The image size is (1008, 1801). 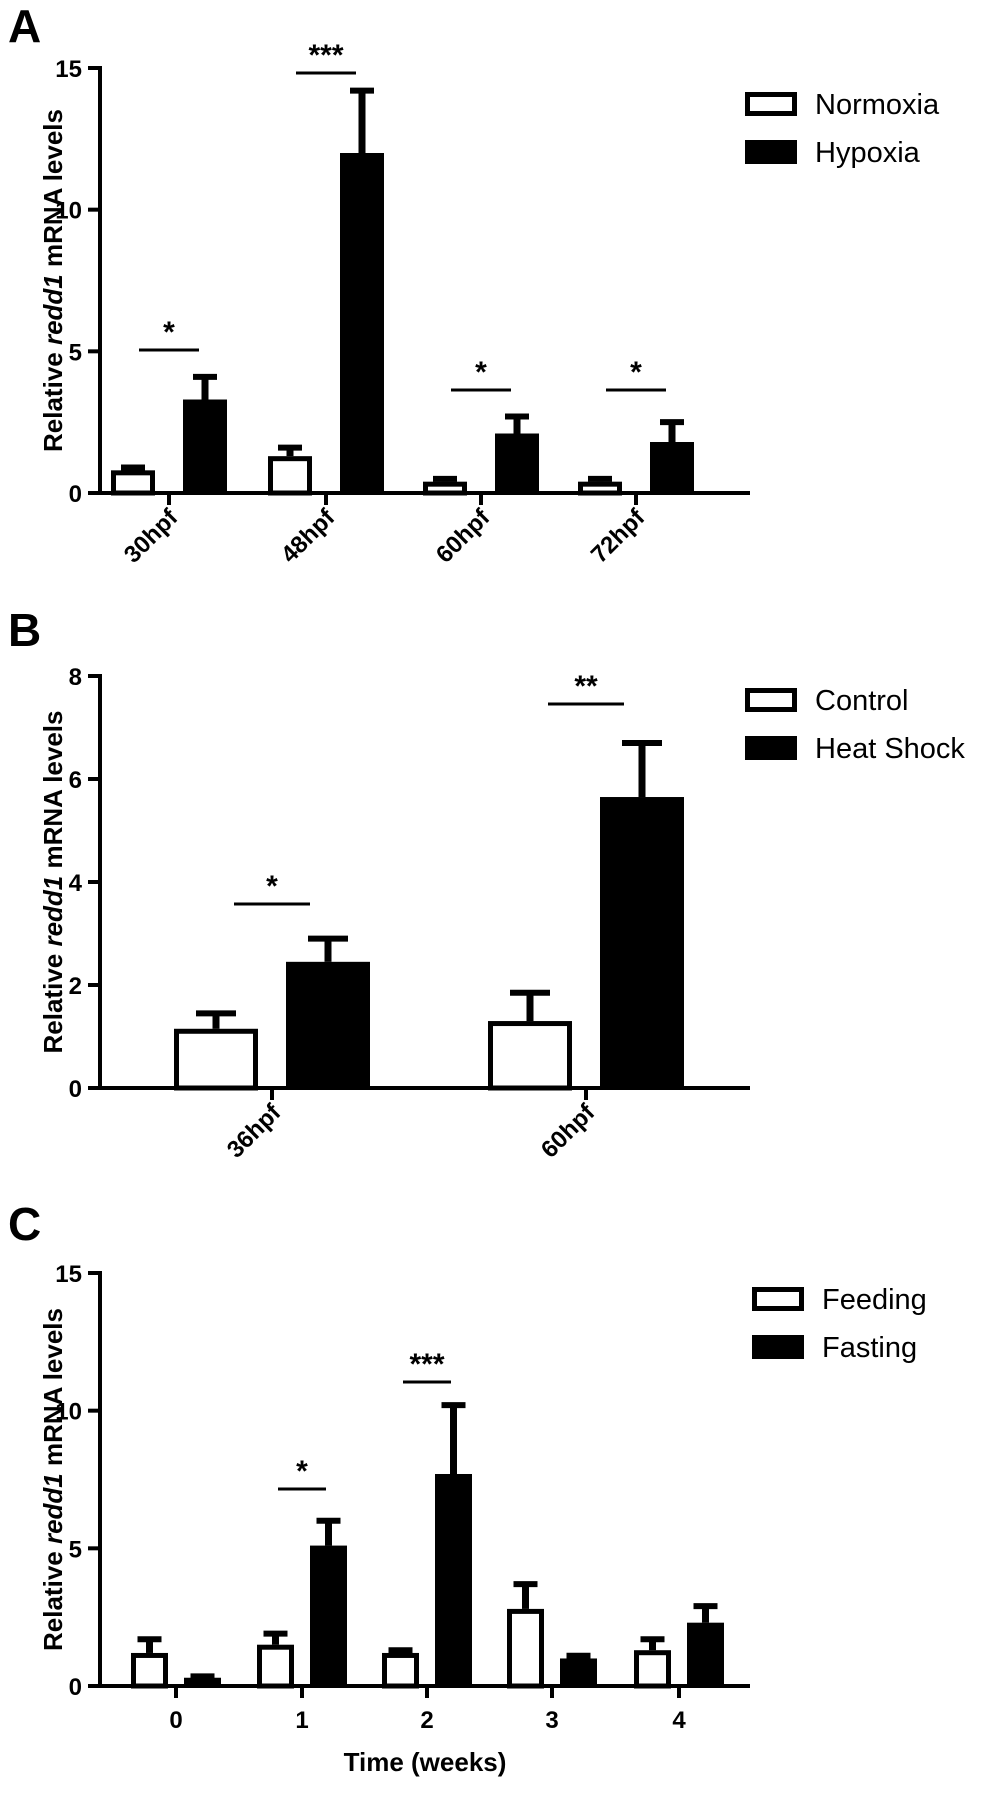 What do you see at coordinates (481, 372) in the screenshot?
I see `chart-a-sig-mark-2: *` at bounding box center [481, 372].